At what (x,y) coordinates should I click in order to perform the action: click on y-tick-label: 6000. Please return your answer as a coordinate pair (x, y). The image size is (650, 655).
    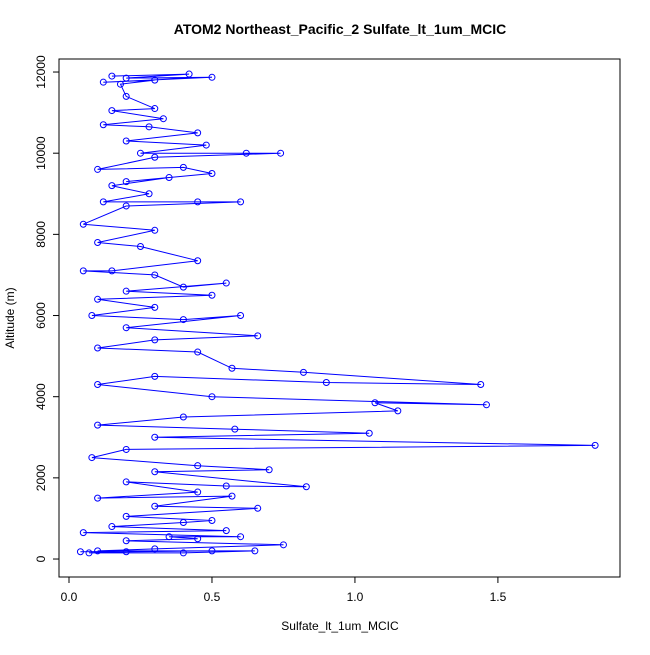
    Looking at the image, I should click on (41, 315).